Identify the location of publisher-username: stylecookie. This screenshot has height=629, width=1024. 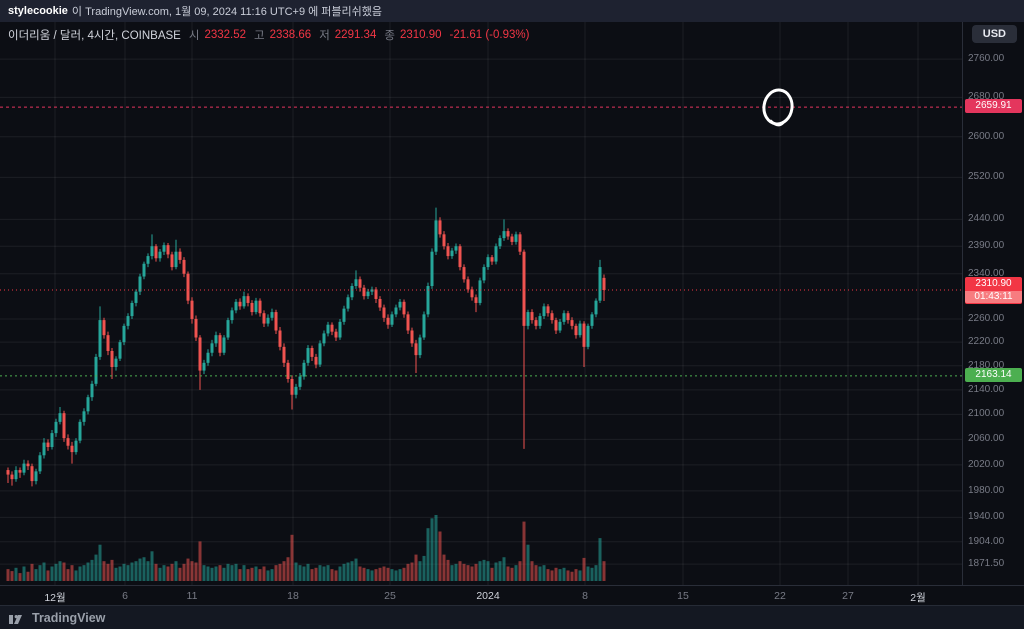
(38, 11).